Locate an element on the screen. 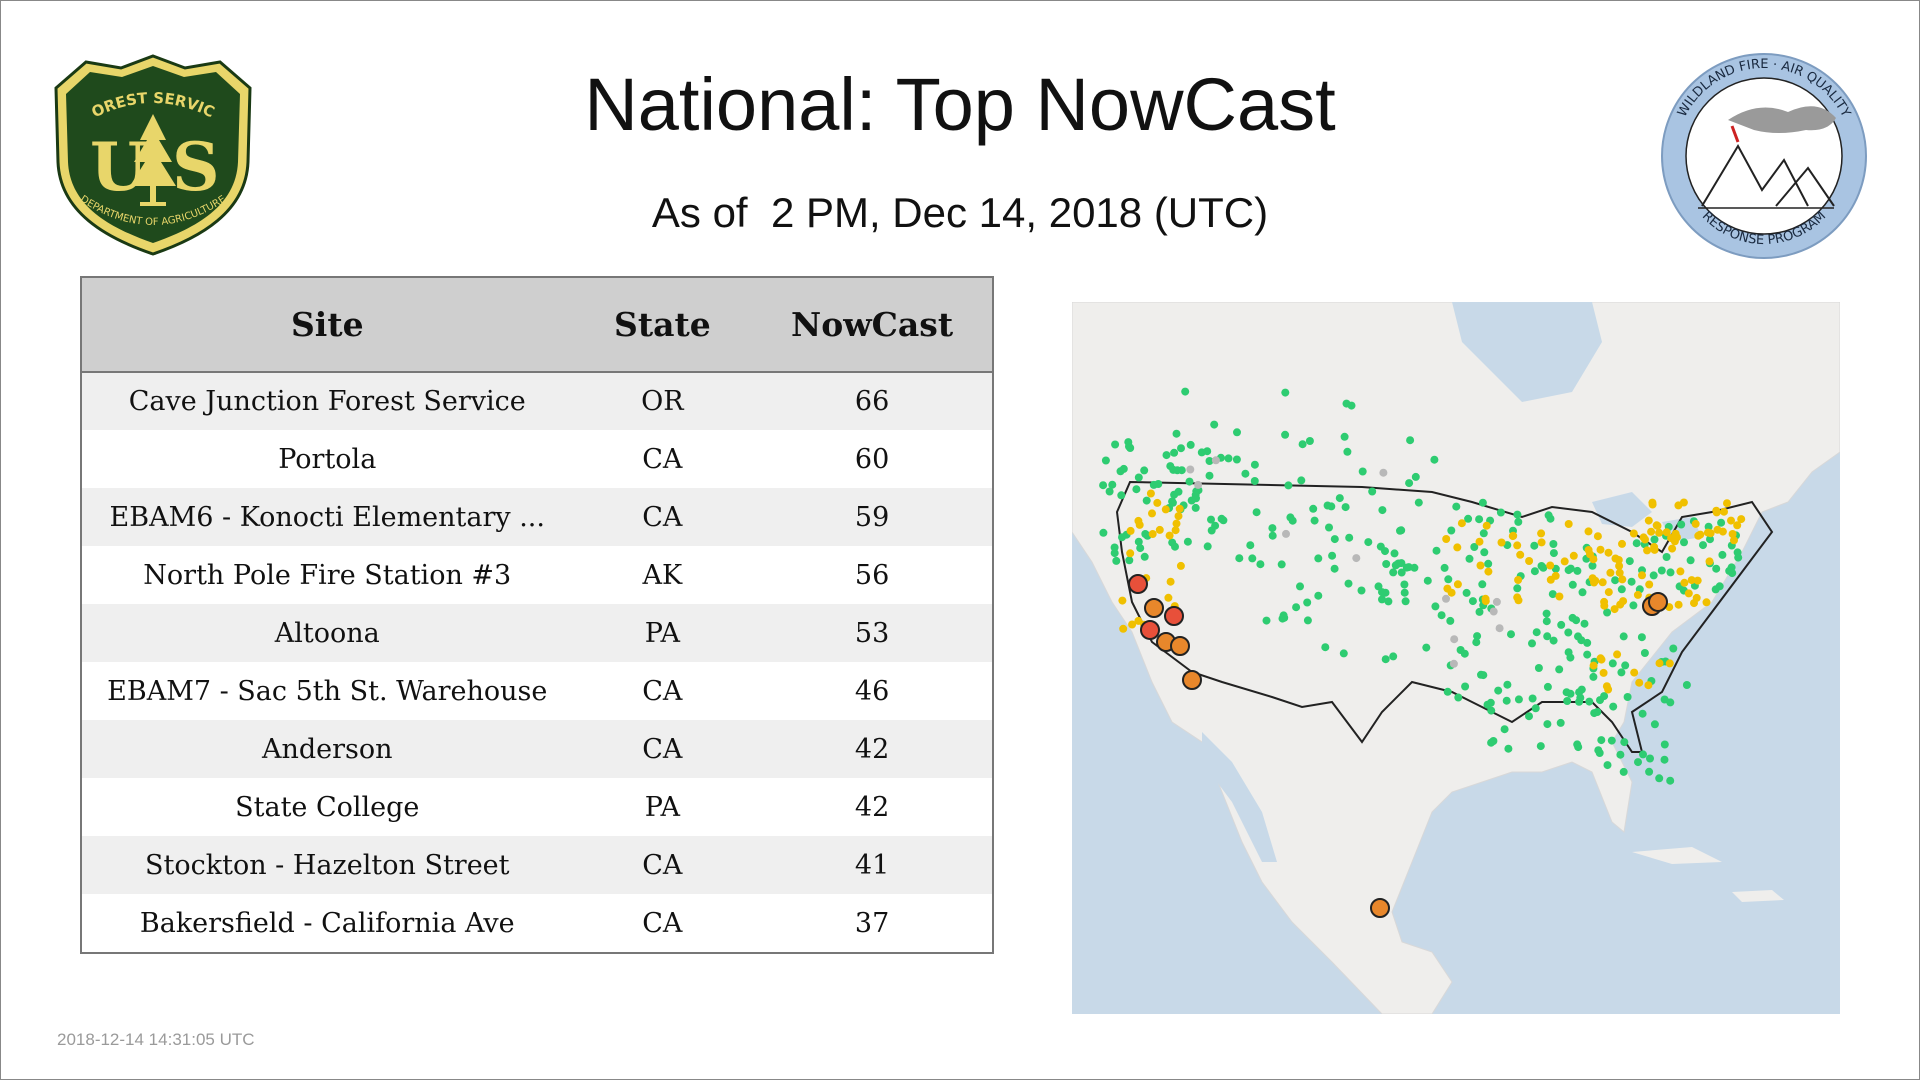 The image size is (1920, 1080). cell-site: Cave Junction Forest Service is located at coordinates (327, 401).